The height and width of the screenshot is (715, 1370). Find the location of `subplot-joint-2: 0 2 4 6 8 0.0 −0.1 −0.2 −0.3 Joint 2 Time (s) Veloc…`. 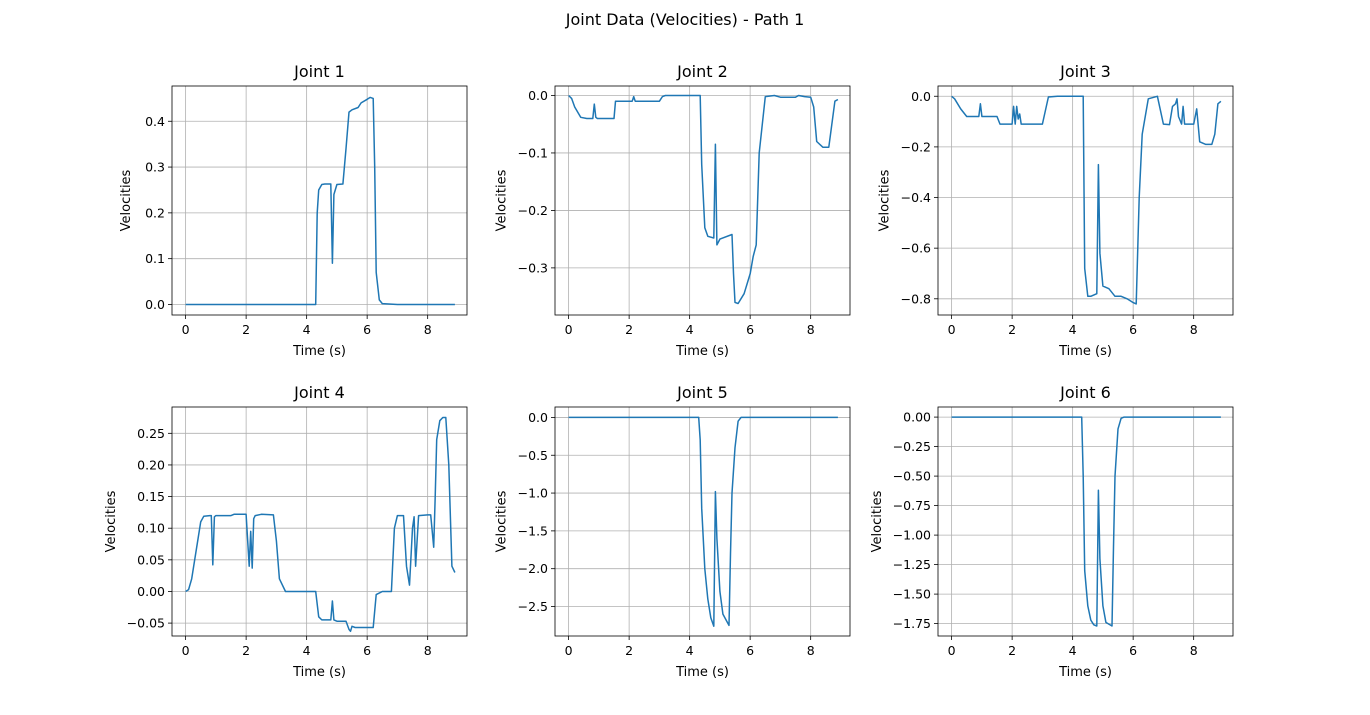

subplot-joint-2: 0 2 4 6 8 0.0 −0.1 −0.2 −0.3 Joint 2 Time (s) Veloc… is located at coordinates (673, 210).